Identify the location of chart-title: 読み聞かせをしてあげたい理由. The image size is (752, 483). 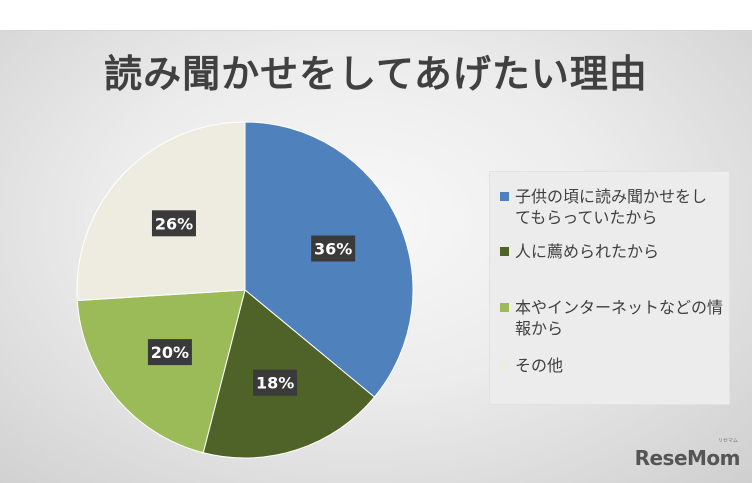
(376, 74).